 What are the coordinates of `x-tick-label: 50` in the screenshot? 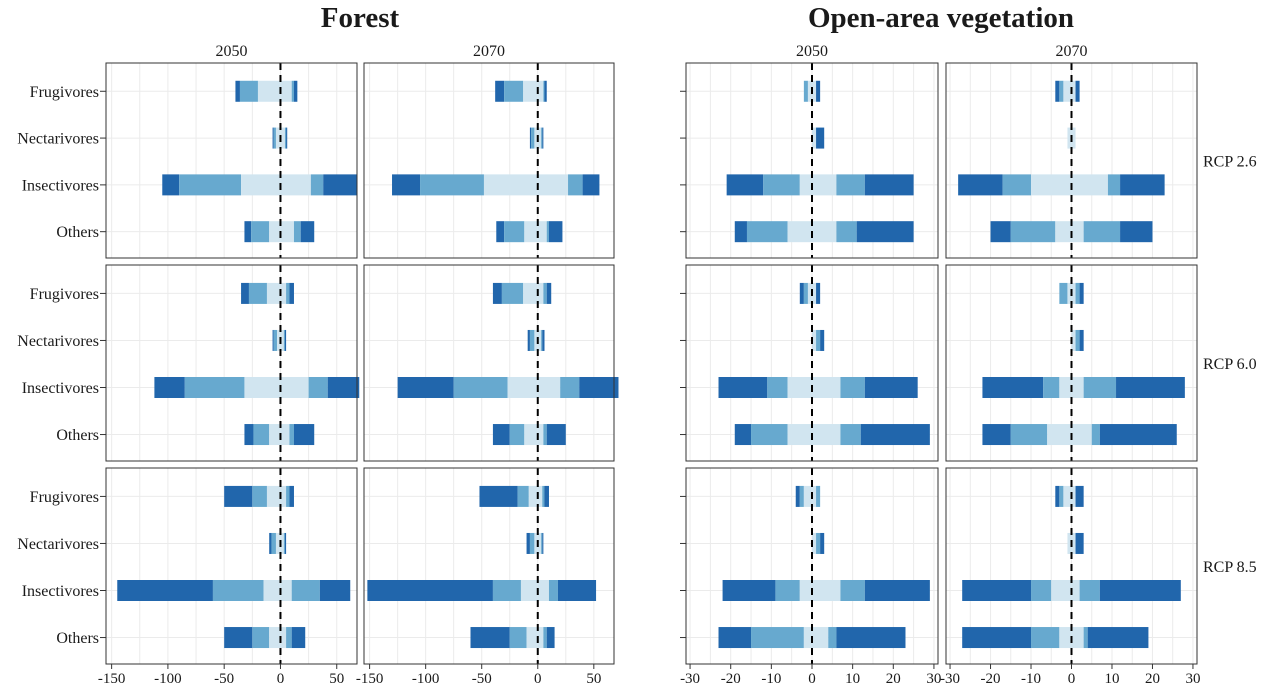 It's located at (336, 679).